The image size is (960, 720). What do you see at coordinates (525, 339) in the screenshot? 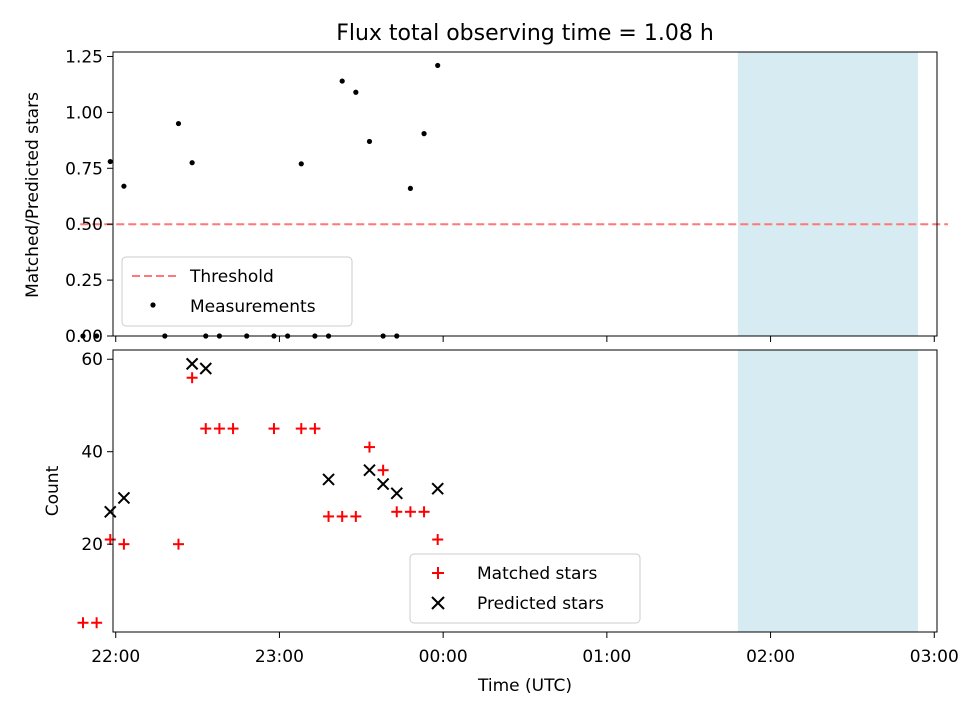
I see `top-x-ticks` at bounding box center [525, 339].